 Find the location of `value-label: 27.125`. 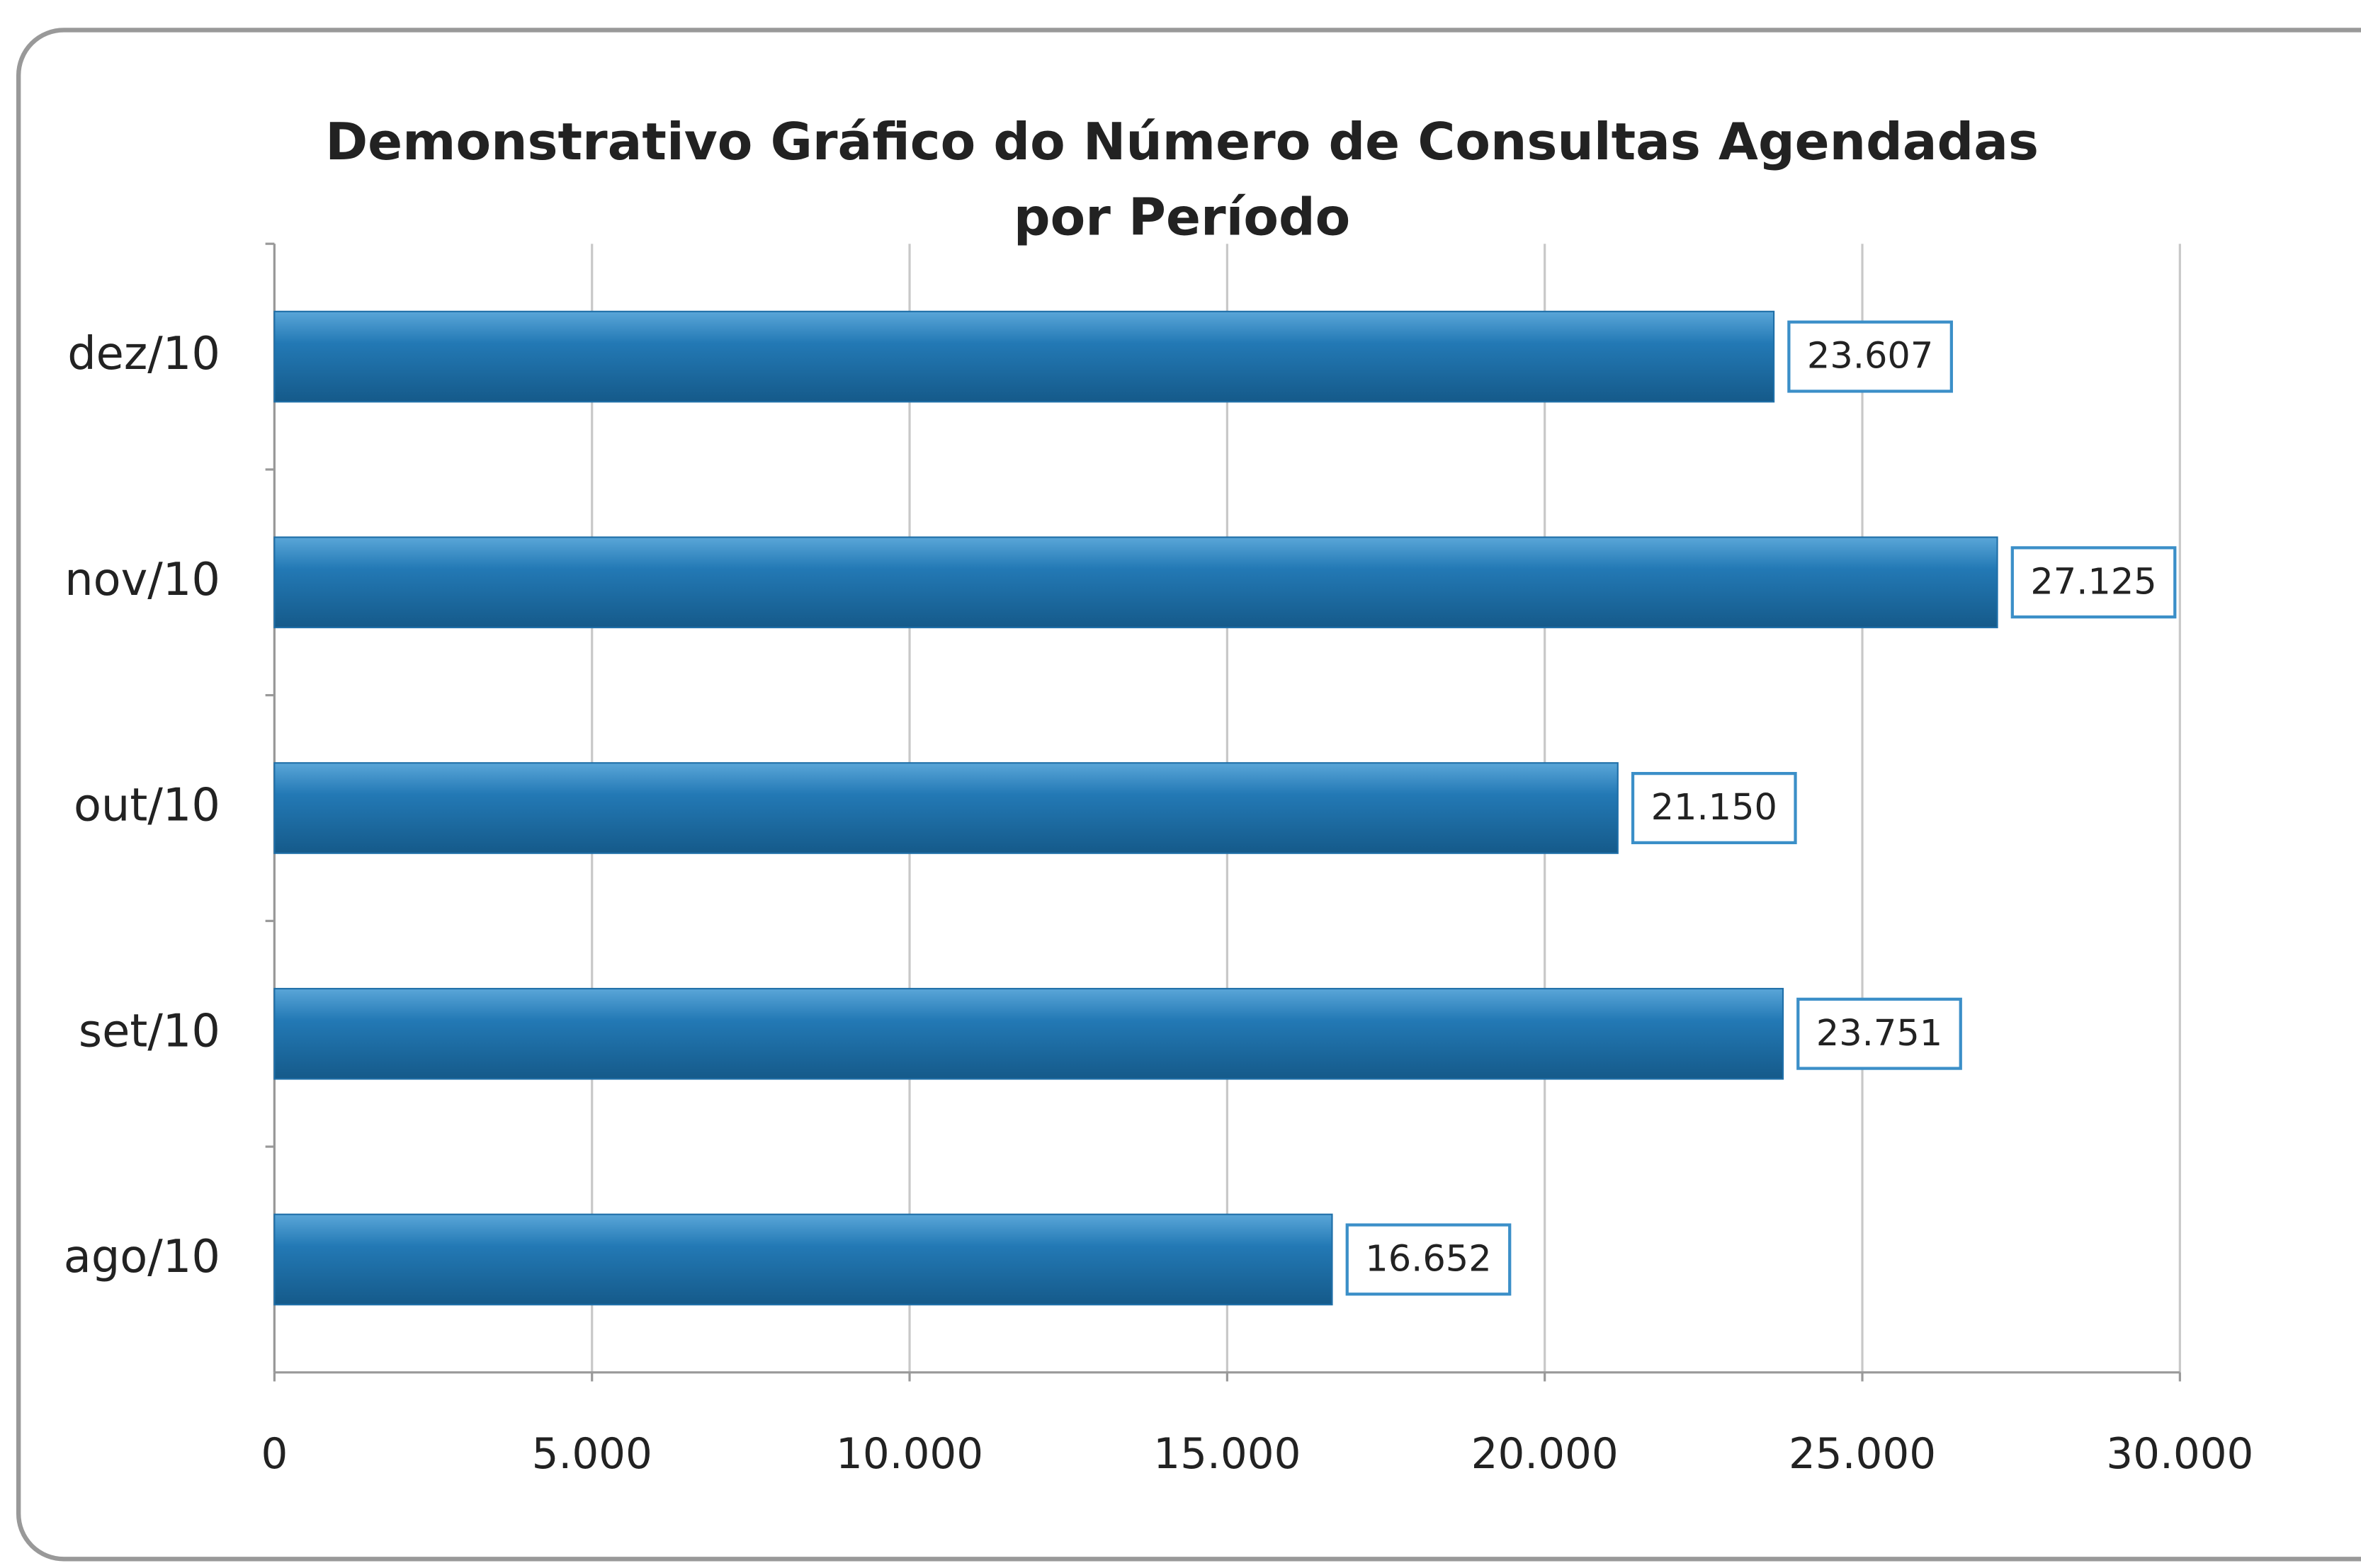

value-label: 27.125 is located at coordinates (2093, 582).